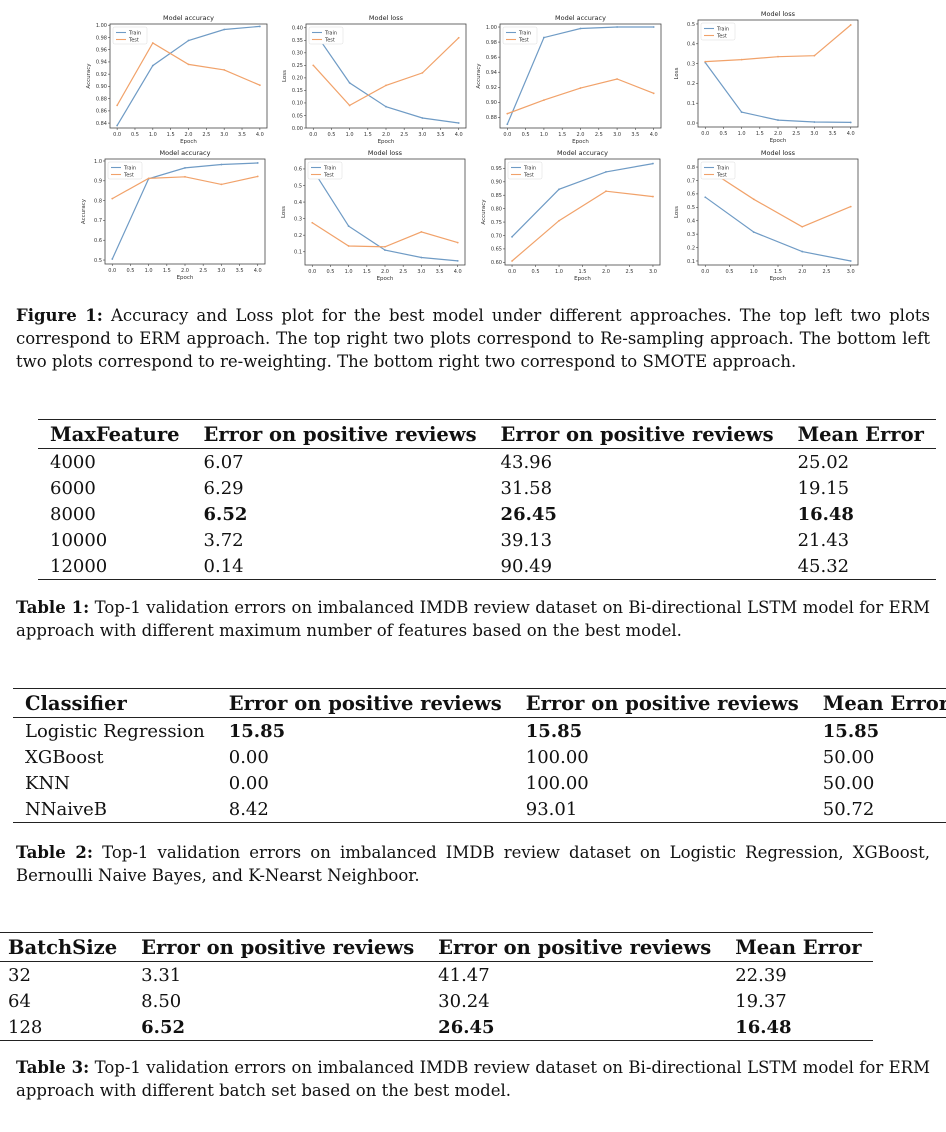 This screenshot has width=946, height=1132. I want to click on y-tick-label: 0.40, so click(297, 29).